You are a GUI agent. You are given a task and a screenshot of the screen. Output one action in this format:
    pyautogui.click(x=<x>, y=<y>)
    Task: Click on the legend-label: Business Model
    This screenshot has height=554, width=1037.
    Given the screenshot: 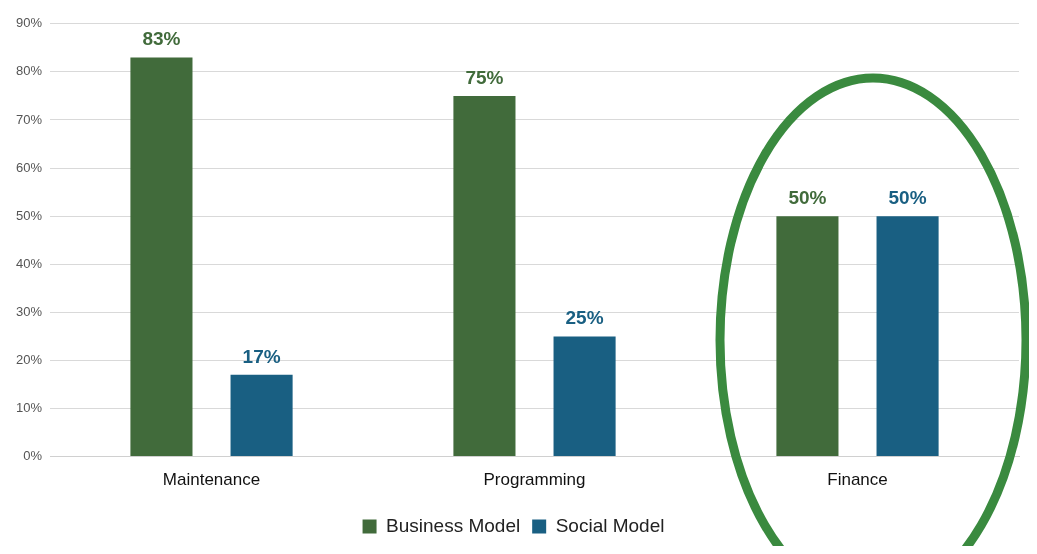 What is the action you would take?
    pyautogui.click(x=453, y=525)
    